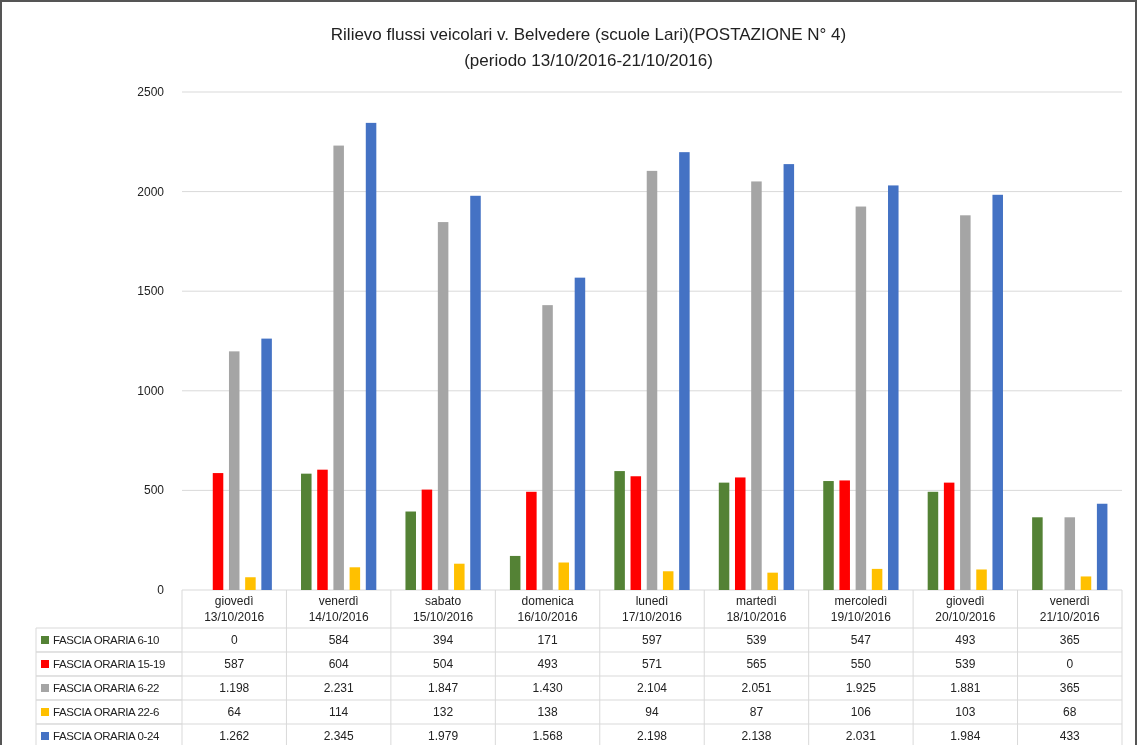 The width and height of the screenshot is (1137, 745). Describe the element at coordinates (547, 736) in the screenshot. I see `data-label: 1.568` at that location.